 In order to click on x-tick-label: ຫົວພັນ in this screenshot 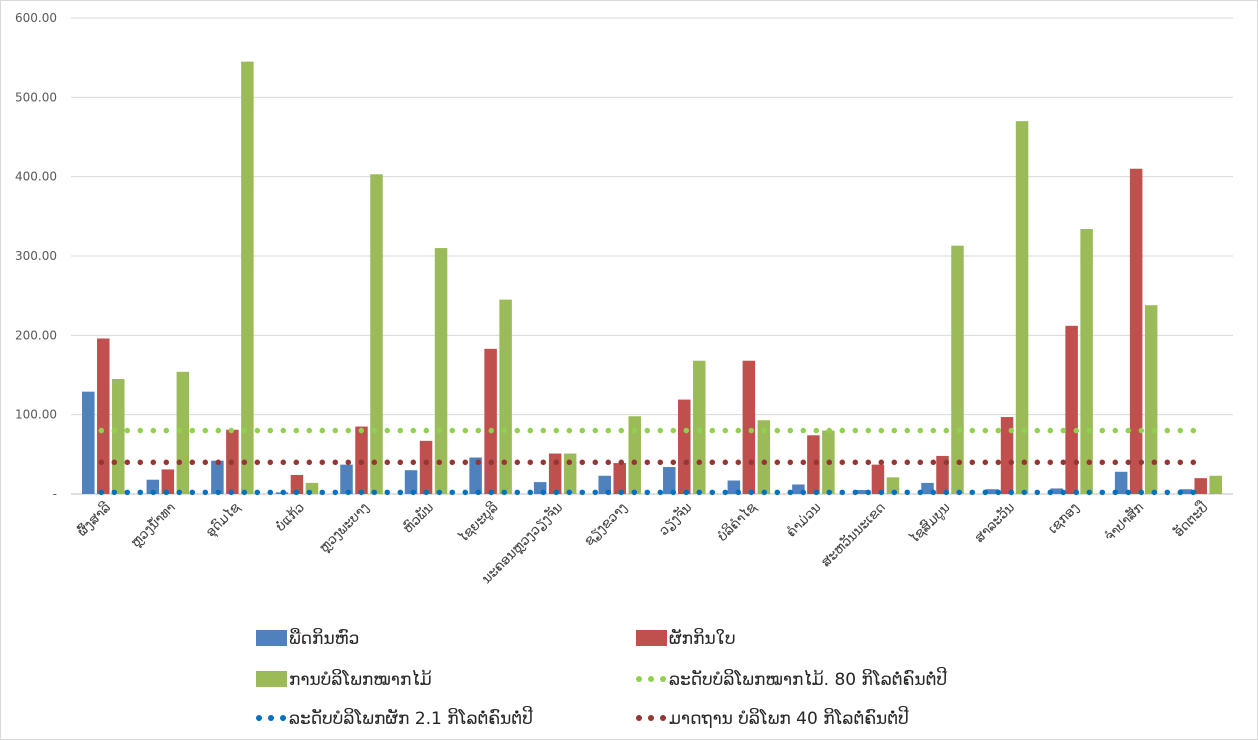, I will do `click(418, 518)`.